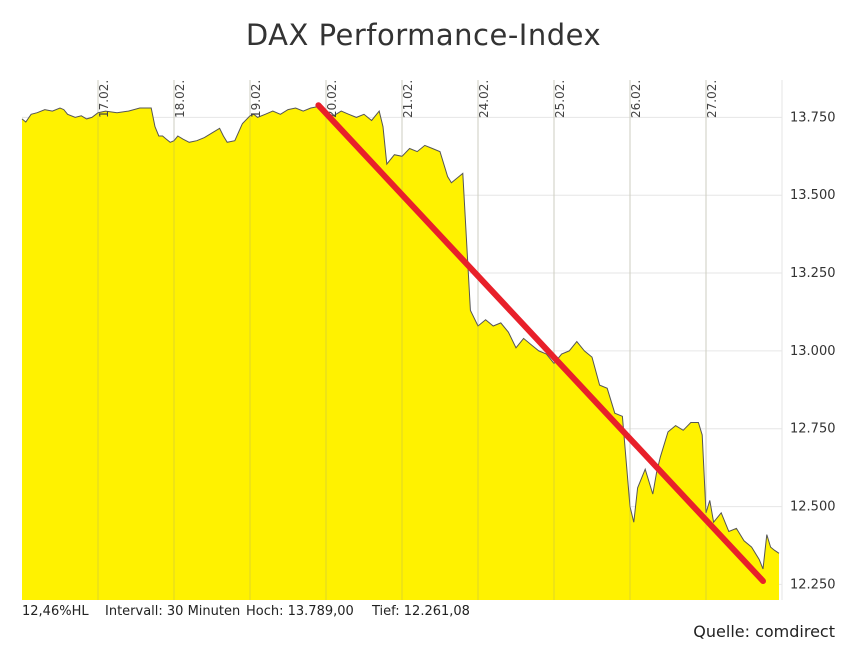 This screenshot has width=847, height=653. I want to click on chart-title: DAX Performance-Index, so click(423, 35).